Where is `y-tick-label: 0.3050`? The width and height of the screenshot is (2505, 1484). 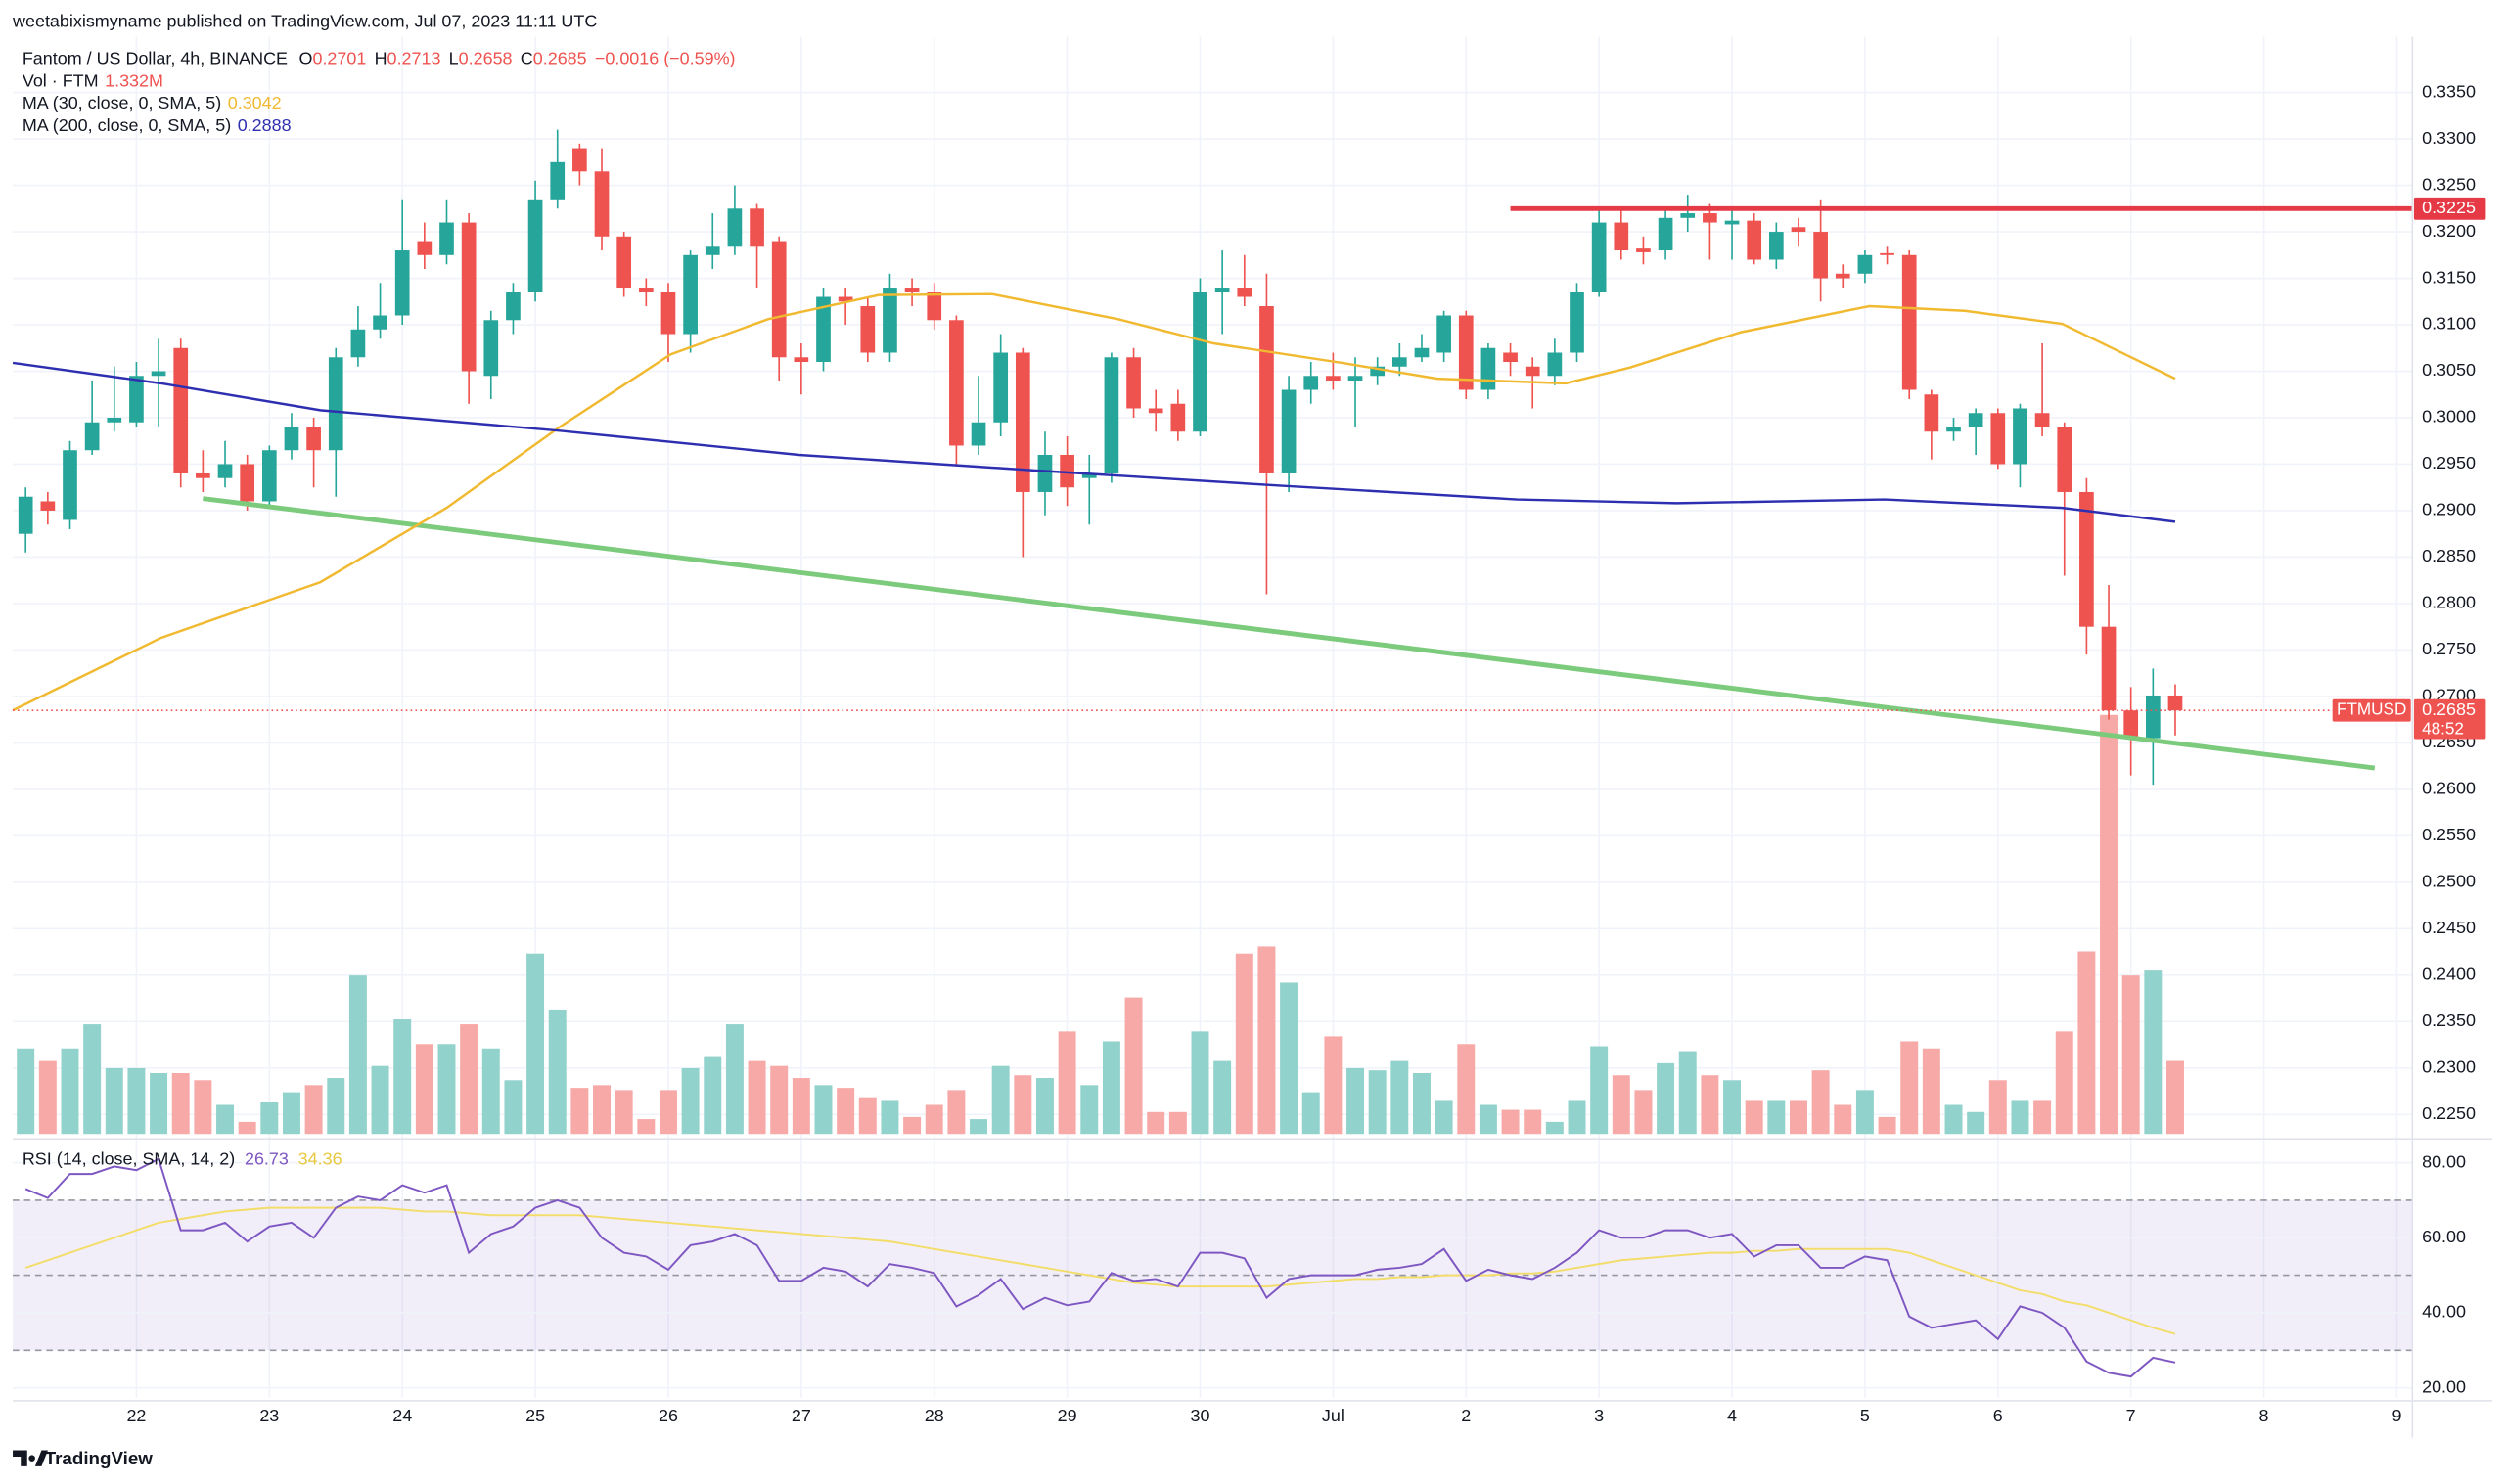
y-tick-label: 0.3050 is located at coordinates (2449, 370).